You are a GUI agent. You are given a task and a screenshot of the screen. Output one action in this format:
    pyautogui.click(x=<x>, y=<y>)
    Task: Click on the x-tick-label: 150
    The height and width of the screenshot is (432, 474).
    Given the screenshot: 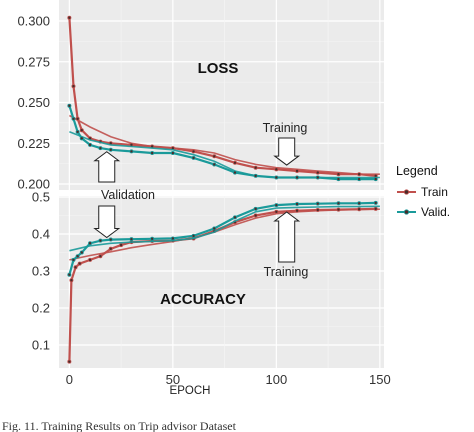 What is the action you would take?
    pyautogui.click(x=380, y=379)
    